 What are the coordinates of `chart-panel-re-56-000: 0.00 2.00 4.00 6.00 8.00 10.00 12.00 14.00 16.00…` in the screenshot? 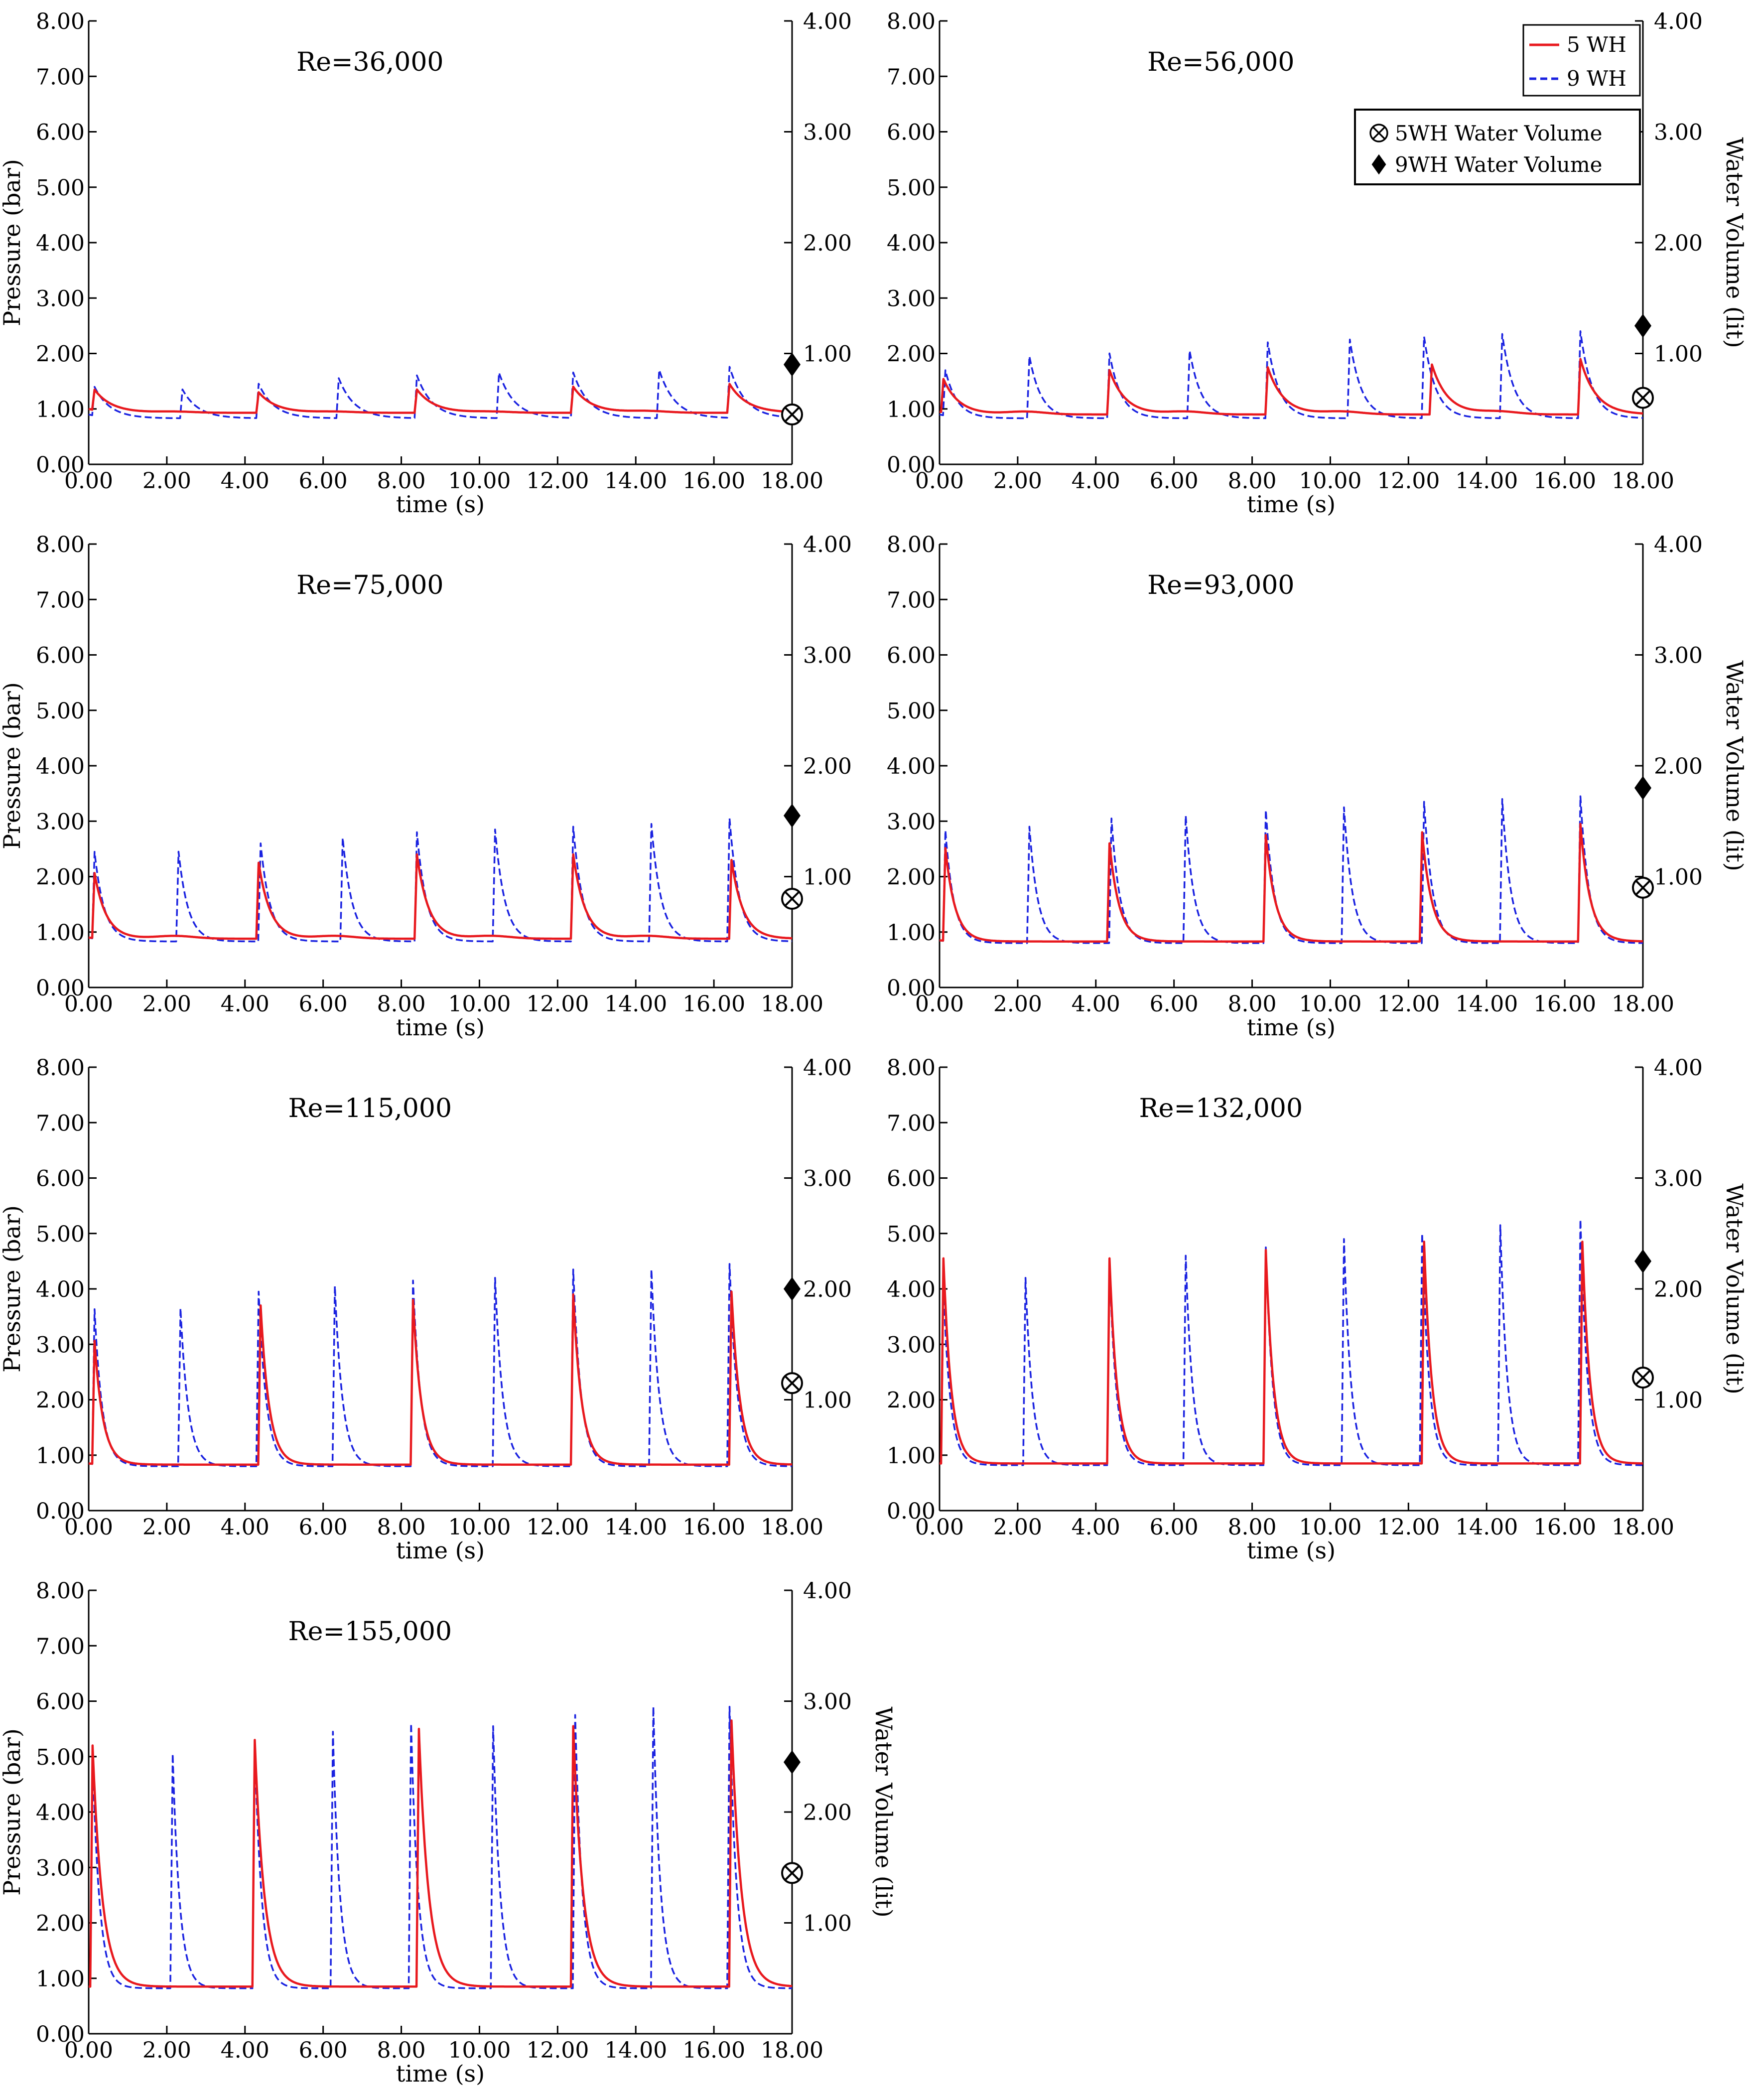 It's located at (1318, 263).